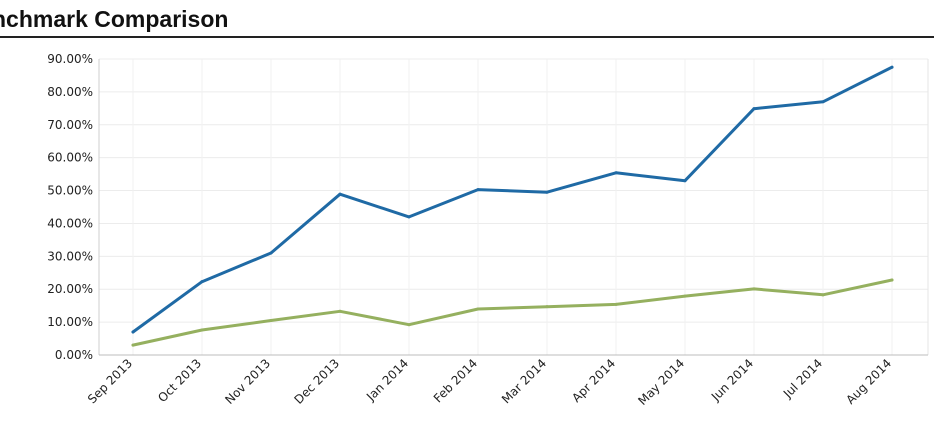 The height and width of the screenshot is (421, 945). What do you see at coordinates (70, 289) in the screenshot?
I see `y-tick-label: 20.00%` at bounding box center [70, 289].